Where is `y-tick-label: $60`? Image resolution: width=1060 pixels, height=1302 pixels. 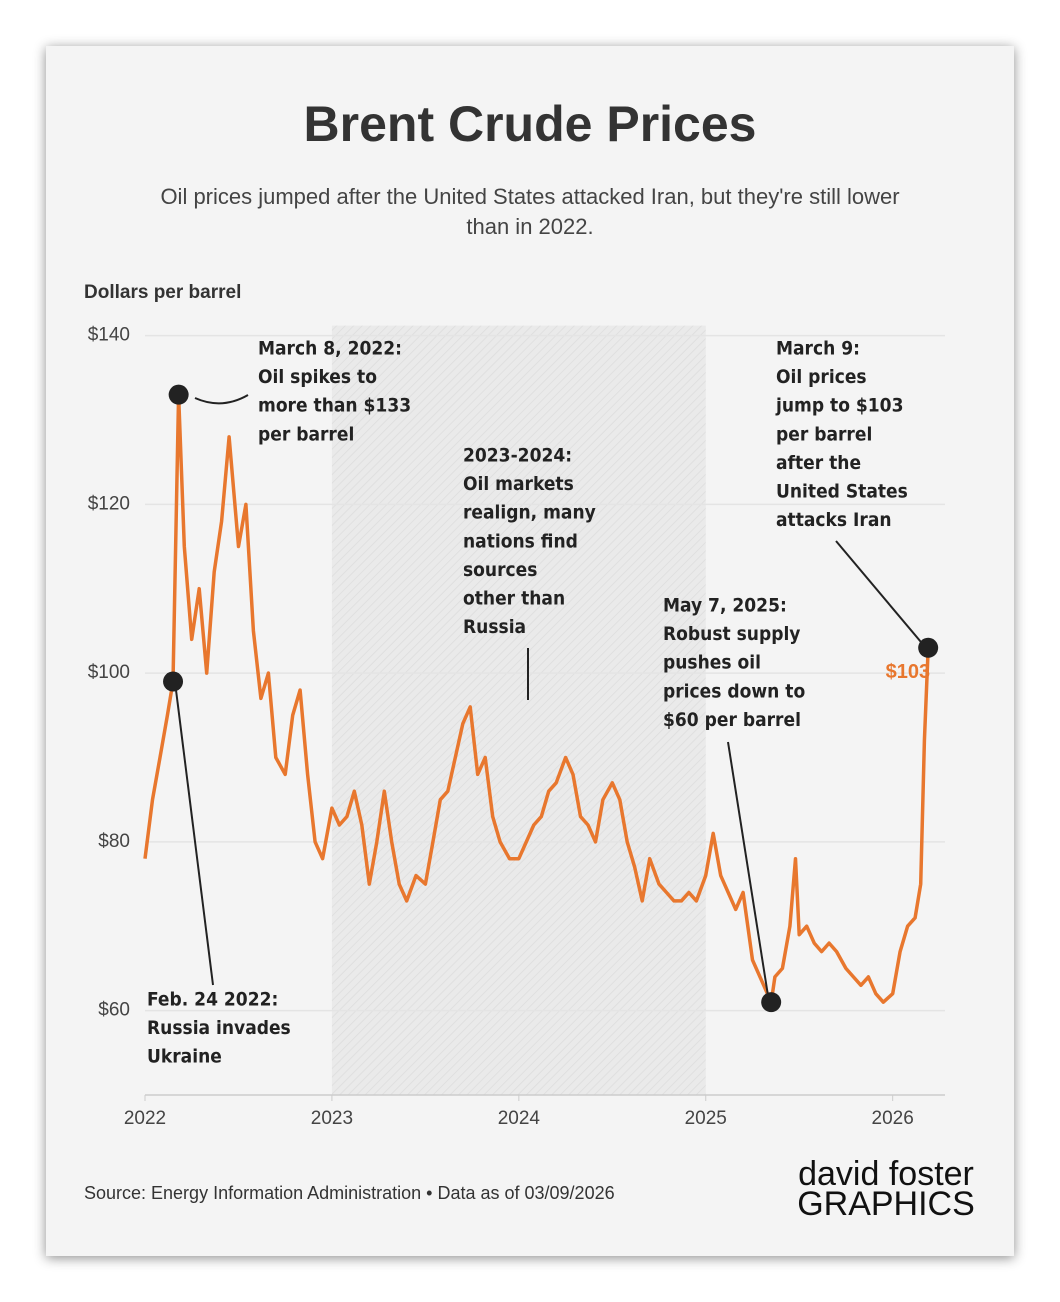 y-tick-label: $60 is located at coordinates (114, 1010).